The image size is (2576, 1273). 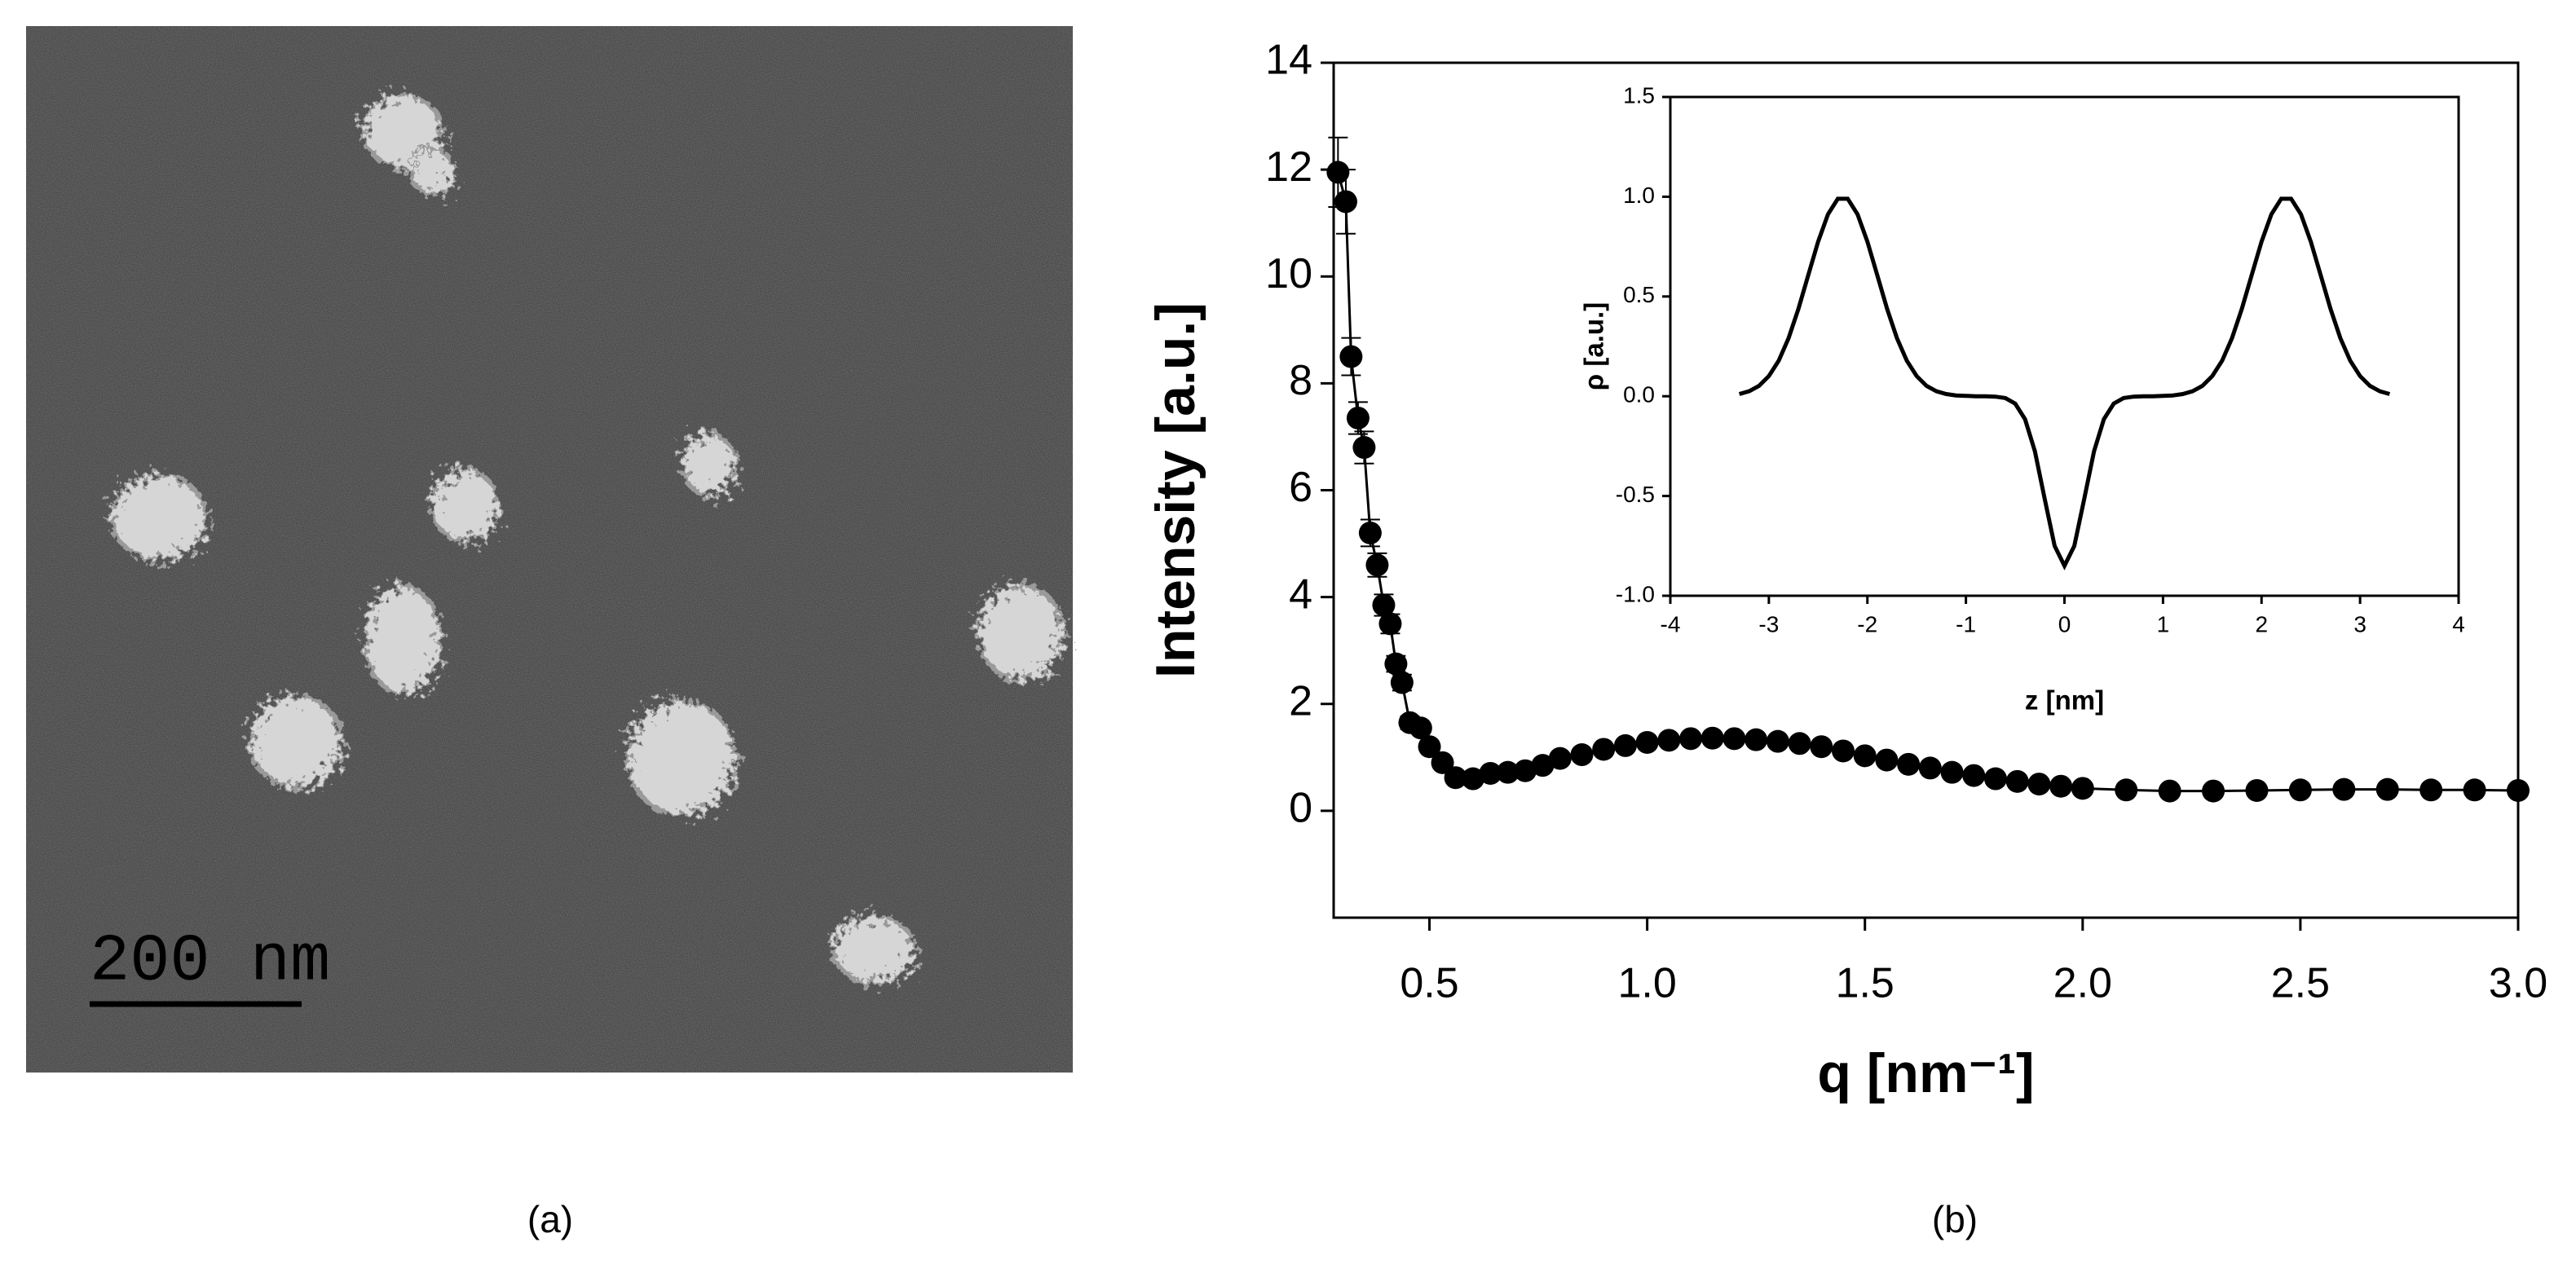 I want to click on x-tick-label: 1.0, so click(x=1646, y=984).